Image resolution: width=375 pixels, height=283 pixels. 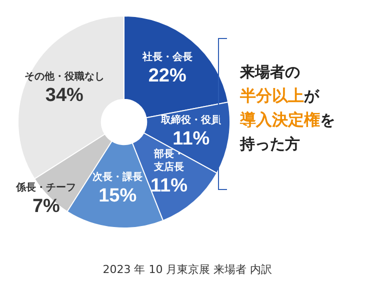 I want to click on text: 来場者の, so click(x=270, y=72).